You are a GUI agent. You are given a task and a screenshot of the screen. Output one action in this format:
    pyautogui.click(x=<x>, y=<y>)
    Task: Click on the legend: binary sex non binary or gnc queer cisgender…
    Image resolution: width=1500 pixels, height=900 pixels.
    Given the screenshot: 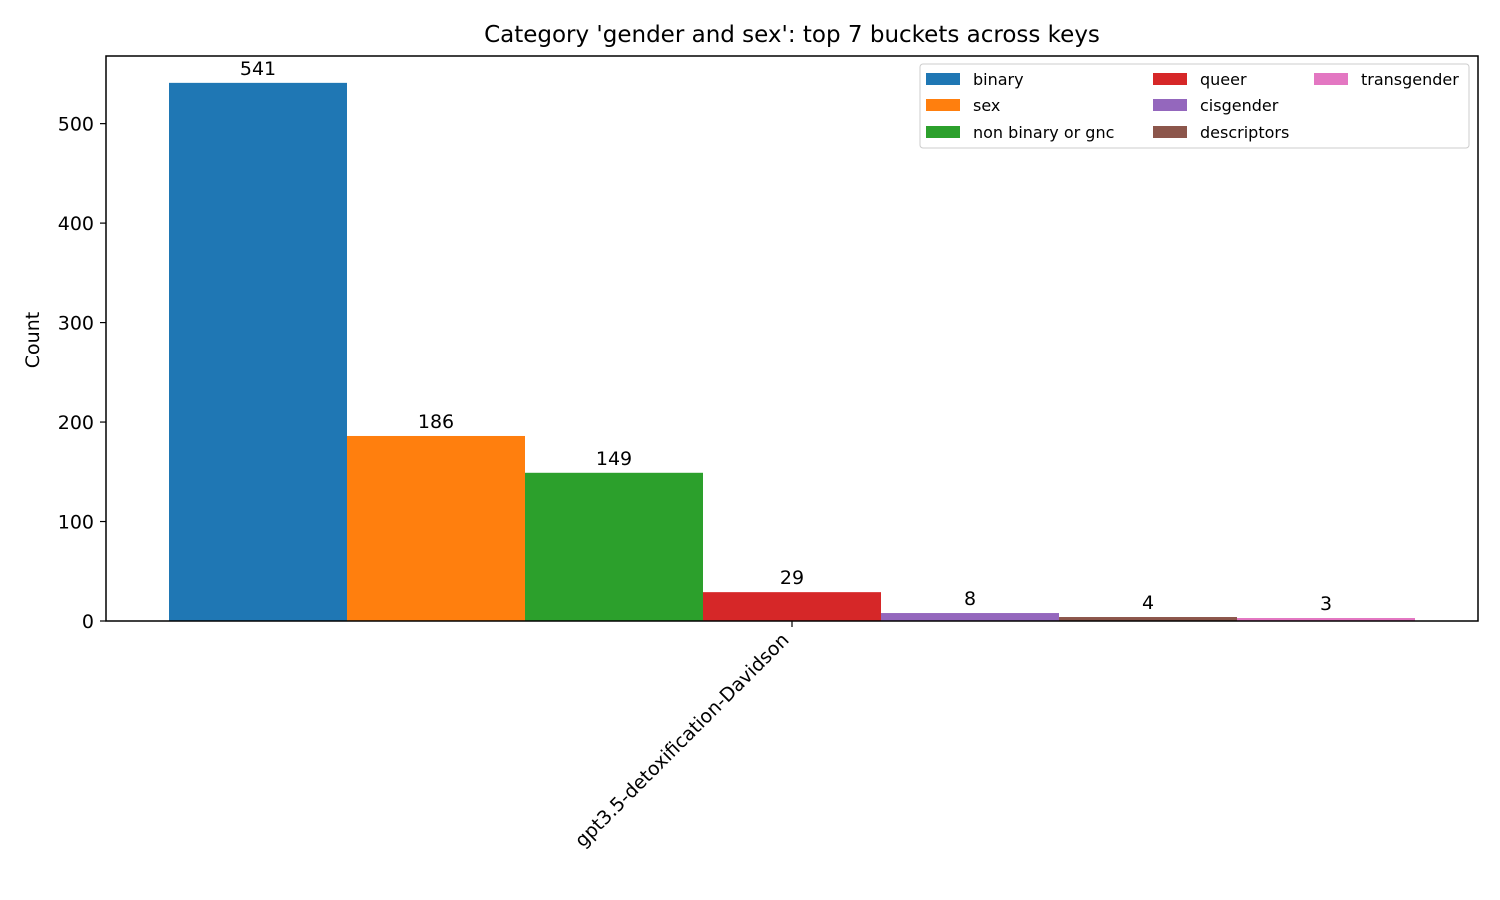 What is the action you would take?
    pyautogui.click(x=1194, y=106)
    